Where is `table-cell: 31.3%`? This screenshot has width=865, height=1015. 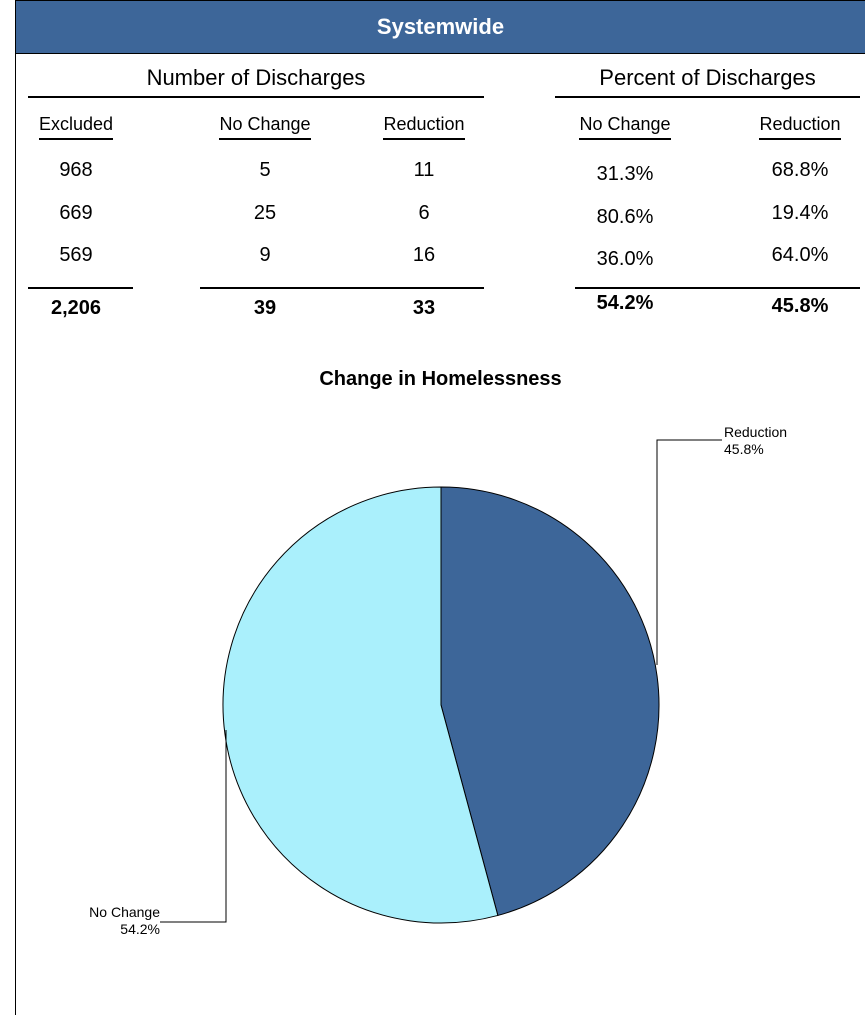
table-cell: 31.3% is located at coordinates (625, 174).